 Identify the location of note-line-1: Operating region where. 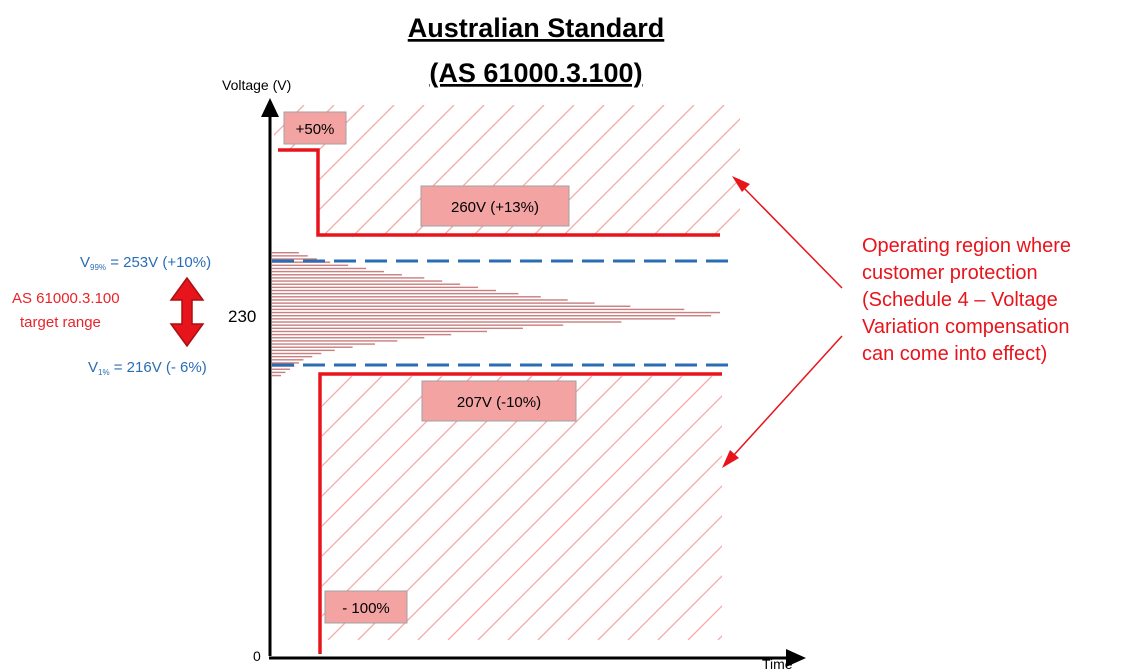
(966, 246).